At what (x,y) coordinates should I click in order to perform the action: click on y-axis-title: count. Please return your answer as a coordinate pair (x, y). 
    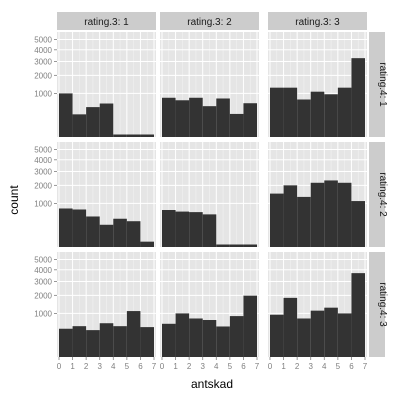
    Looking at the image, I should click on (14, 200).